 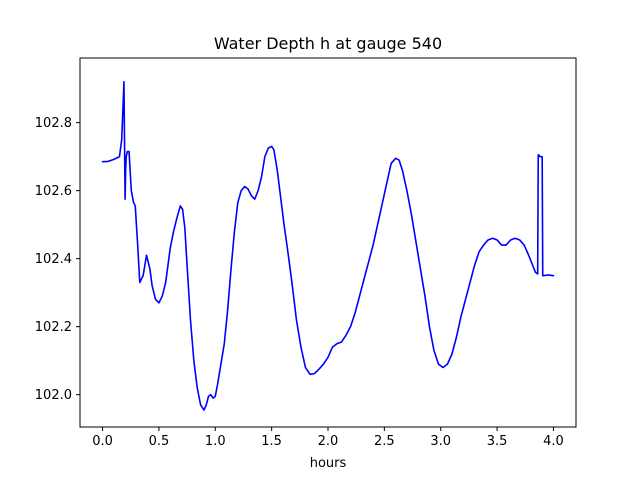 What do you see at coordinates (53, 327) in the screenshot?
I see `y-tick-label: 102.2` at bounding box center [53, 327].